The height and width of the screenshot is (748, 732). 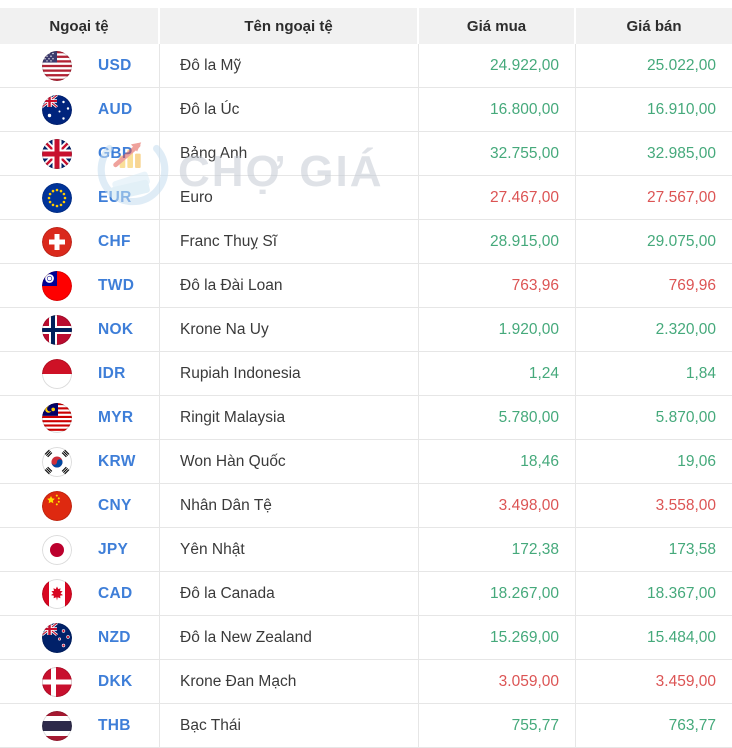 I want to click on currency-code-link: CAD, so click(x=115, y=593).